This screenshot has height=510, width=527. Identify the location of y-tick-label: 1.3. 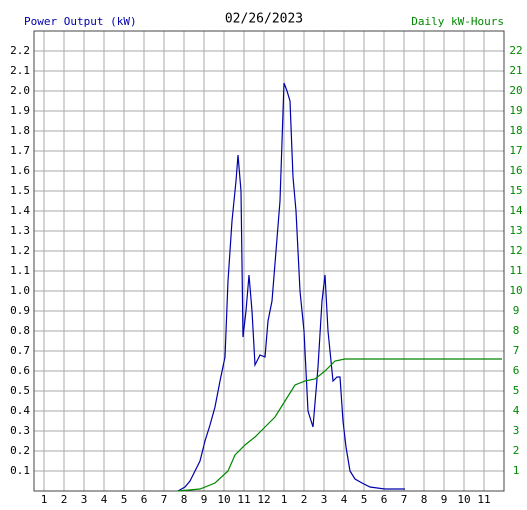
(20, 230).